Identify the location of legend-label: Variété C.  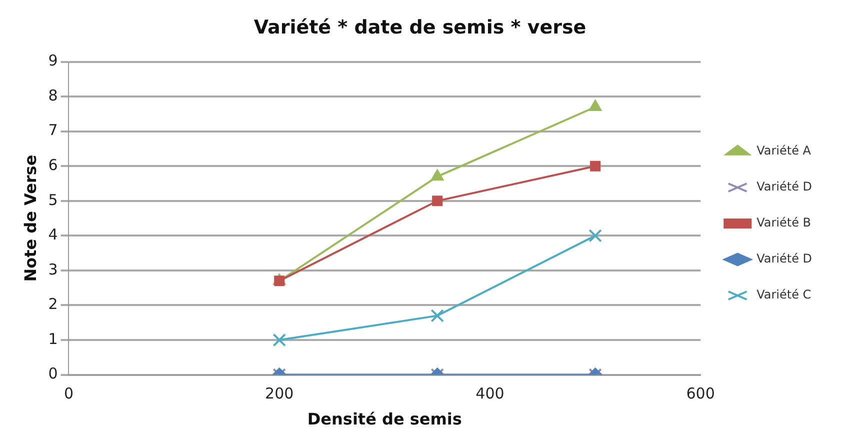
(784, 295).